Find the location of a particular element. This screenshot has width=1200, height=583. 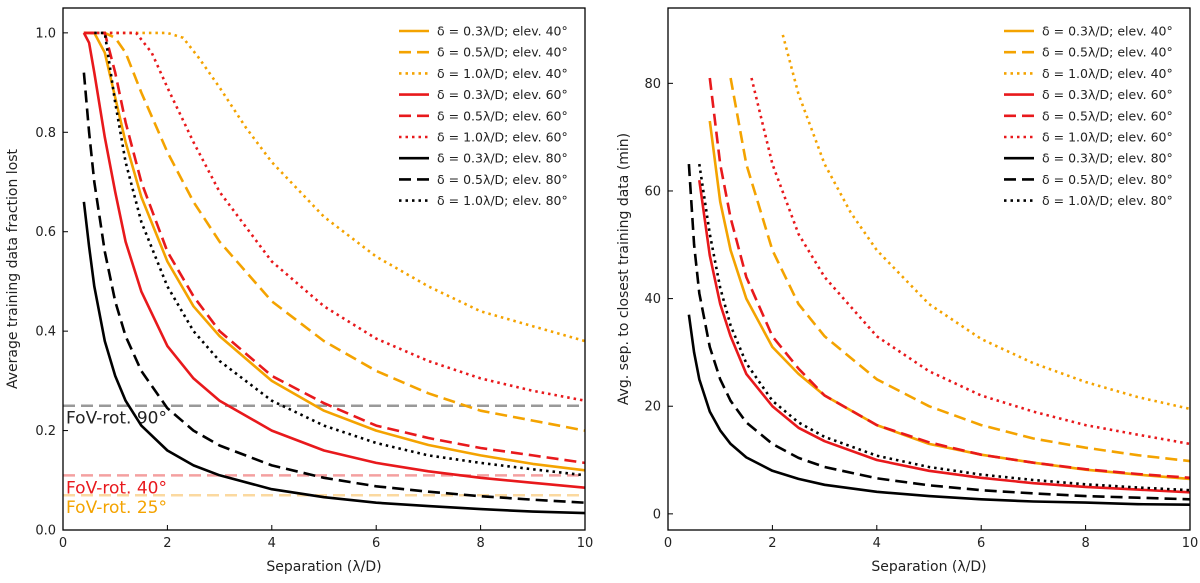

y-tick-label: 0.6 is located at coordinates (45, 232).